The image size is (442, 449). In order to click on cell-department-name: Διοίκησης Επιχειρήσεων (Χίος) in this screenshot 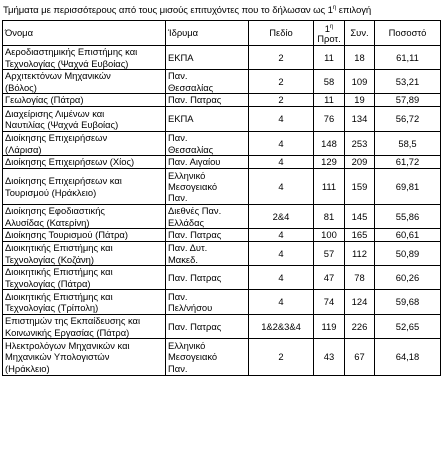, I will do `click(84, 162)`.